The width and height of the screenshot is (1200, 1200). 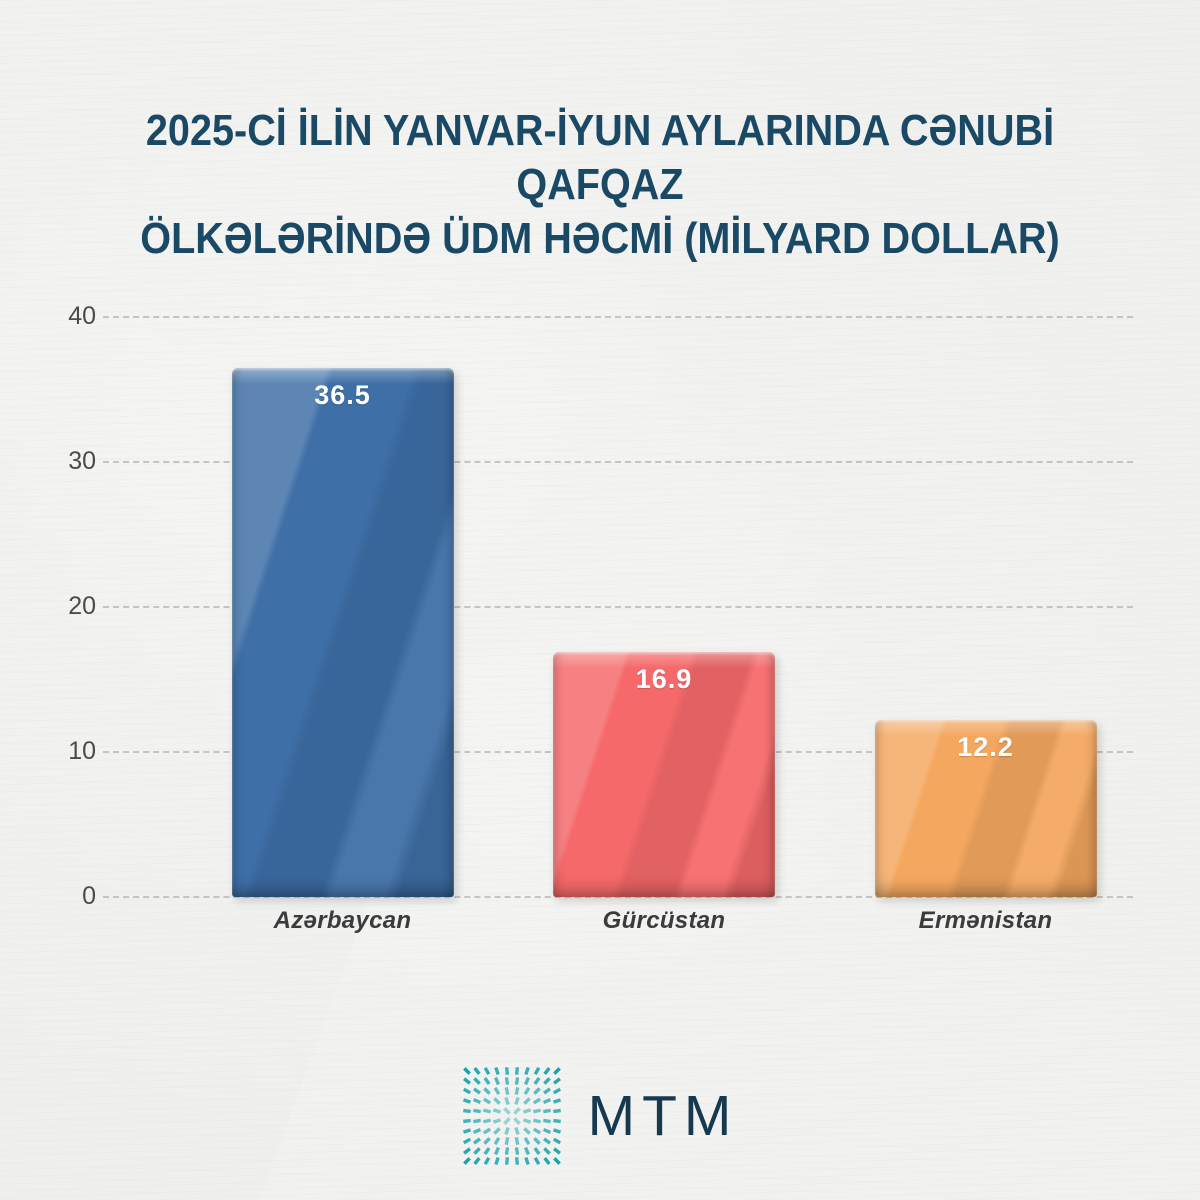 I want to click on bar-ermənistan: 12.2, so click(x=985, y=808).